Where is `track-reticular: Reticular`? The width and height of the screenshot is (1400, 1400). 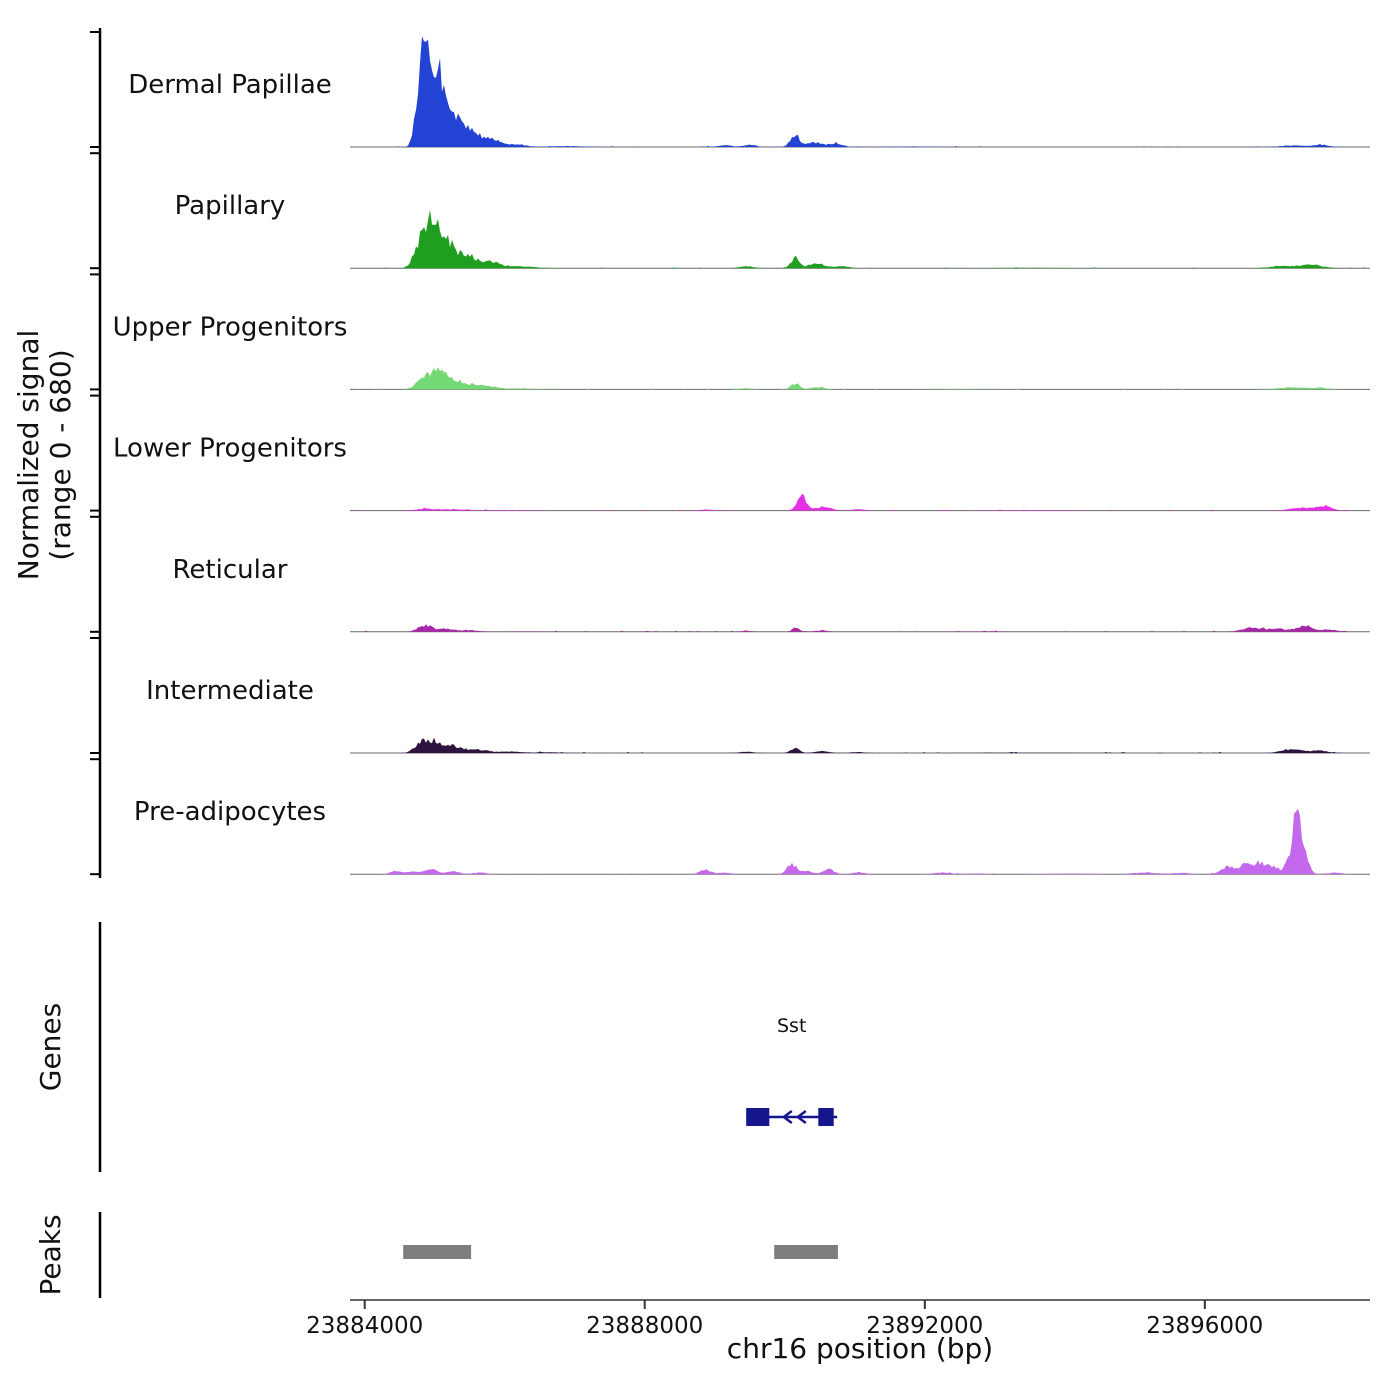 track-reticular: Reticular is located at coordinates (771, 594).